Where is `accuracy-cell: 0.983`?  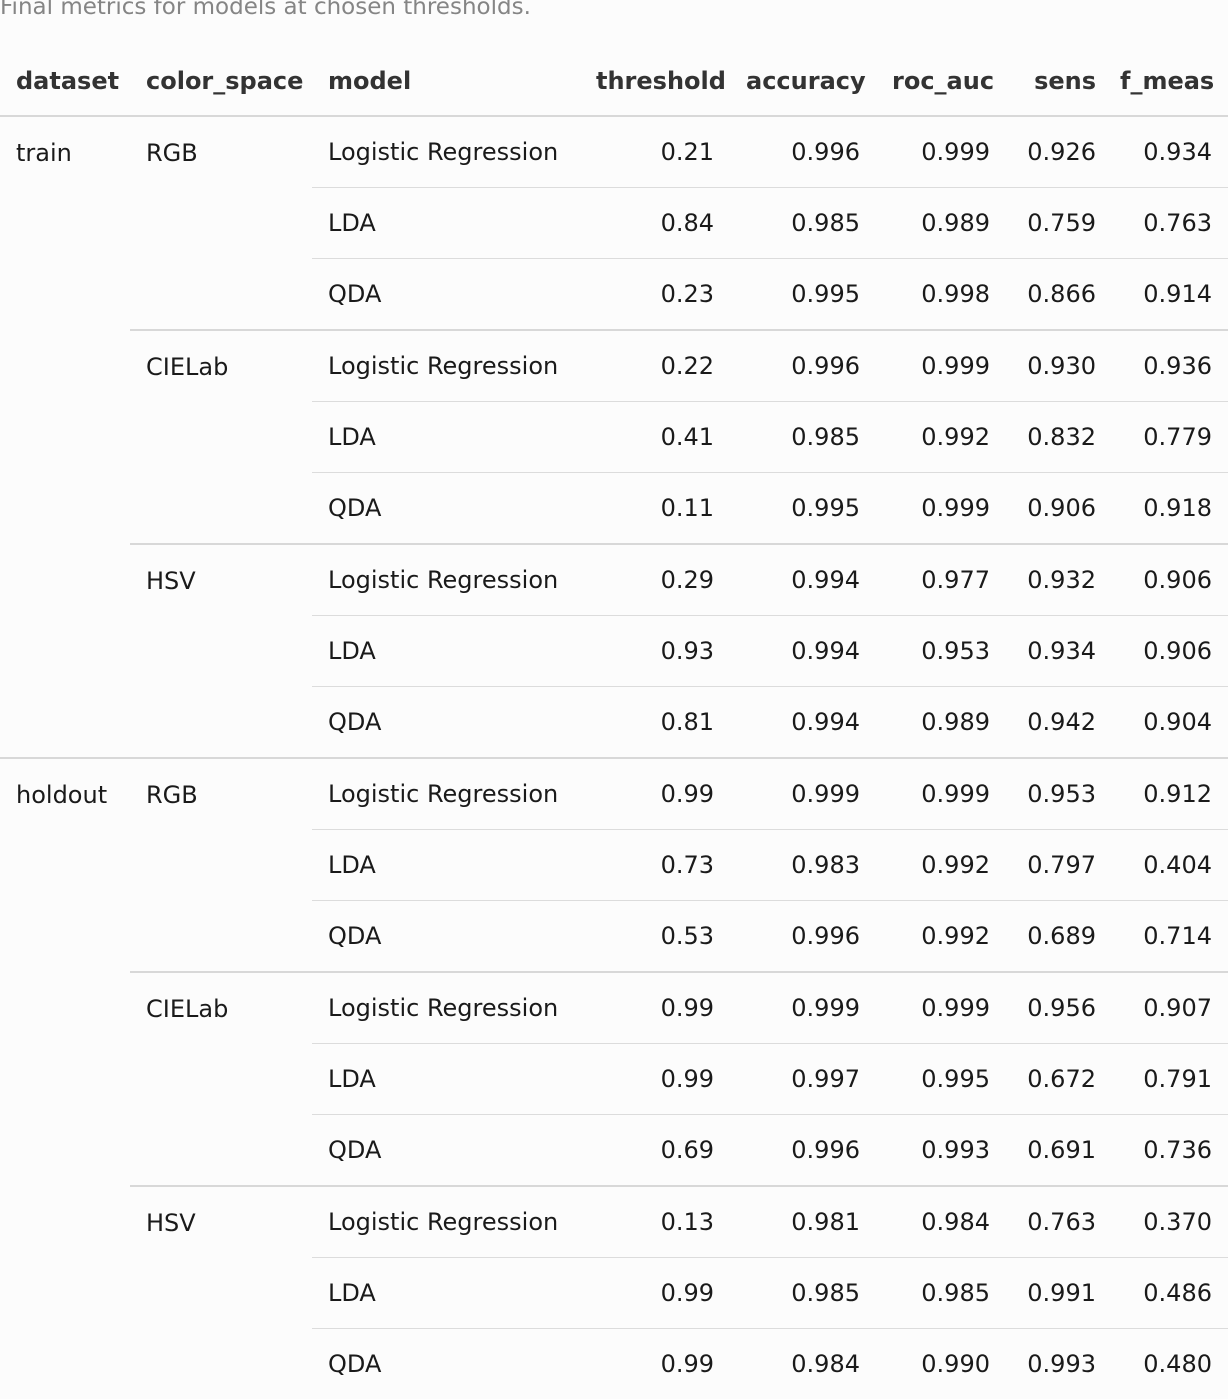
accuracy-cell: 0.983 is located at coordinates (803, 865).